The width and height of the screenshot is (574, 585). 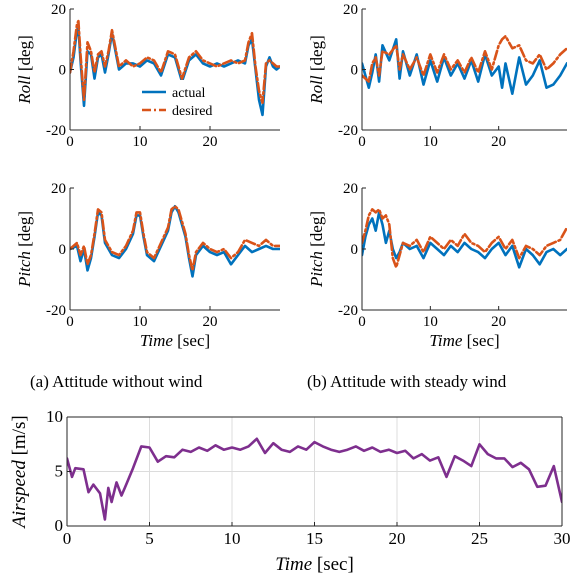 I want to click on y-tick-label: 10, so click(x=54, y=416).